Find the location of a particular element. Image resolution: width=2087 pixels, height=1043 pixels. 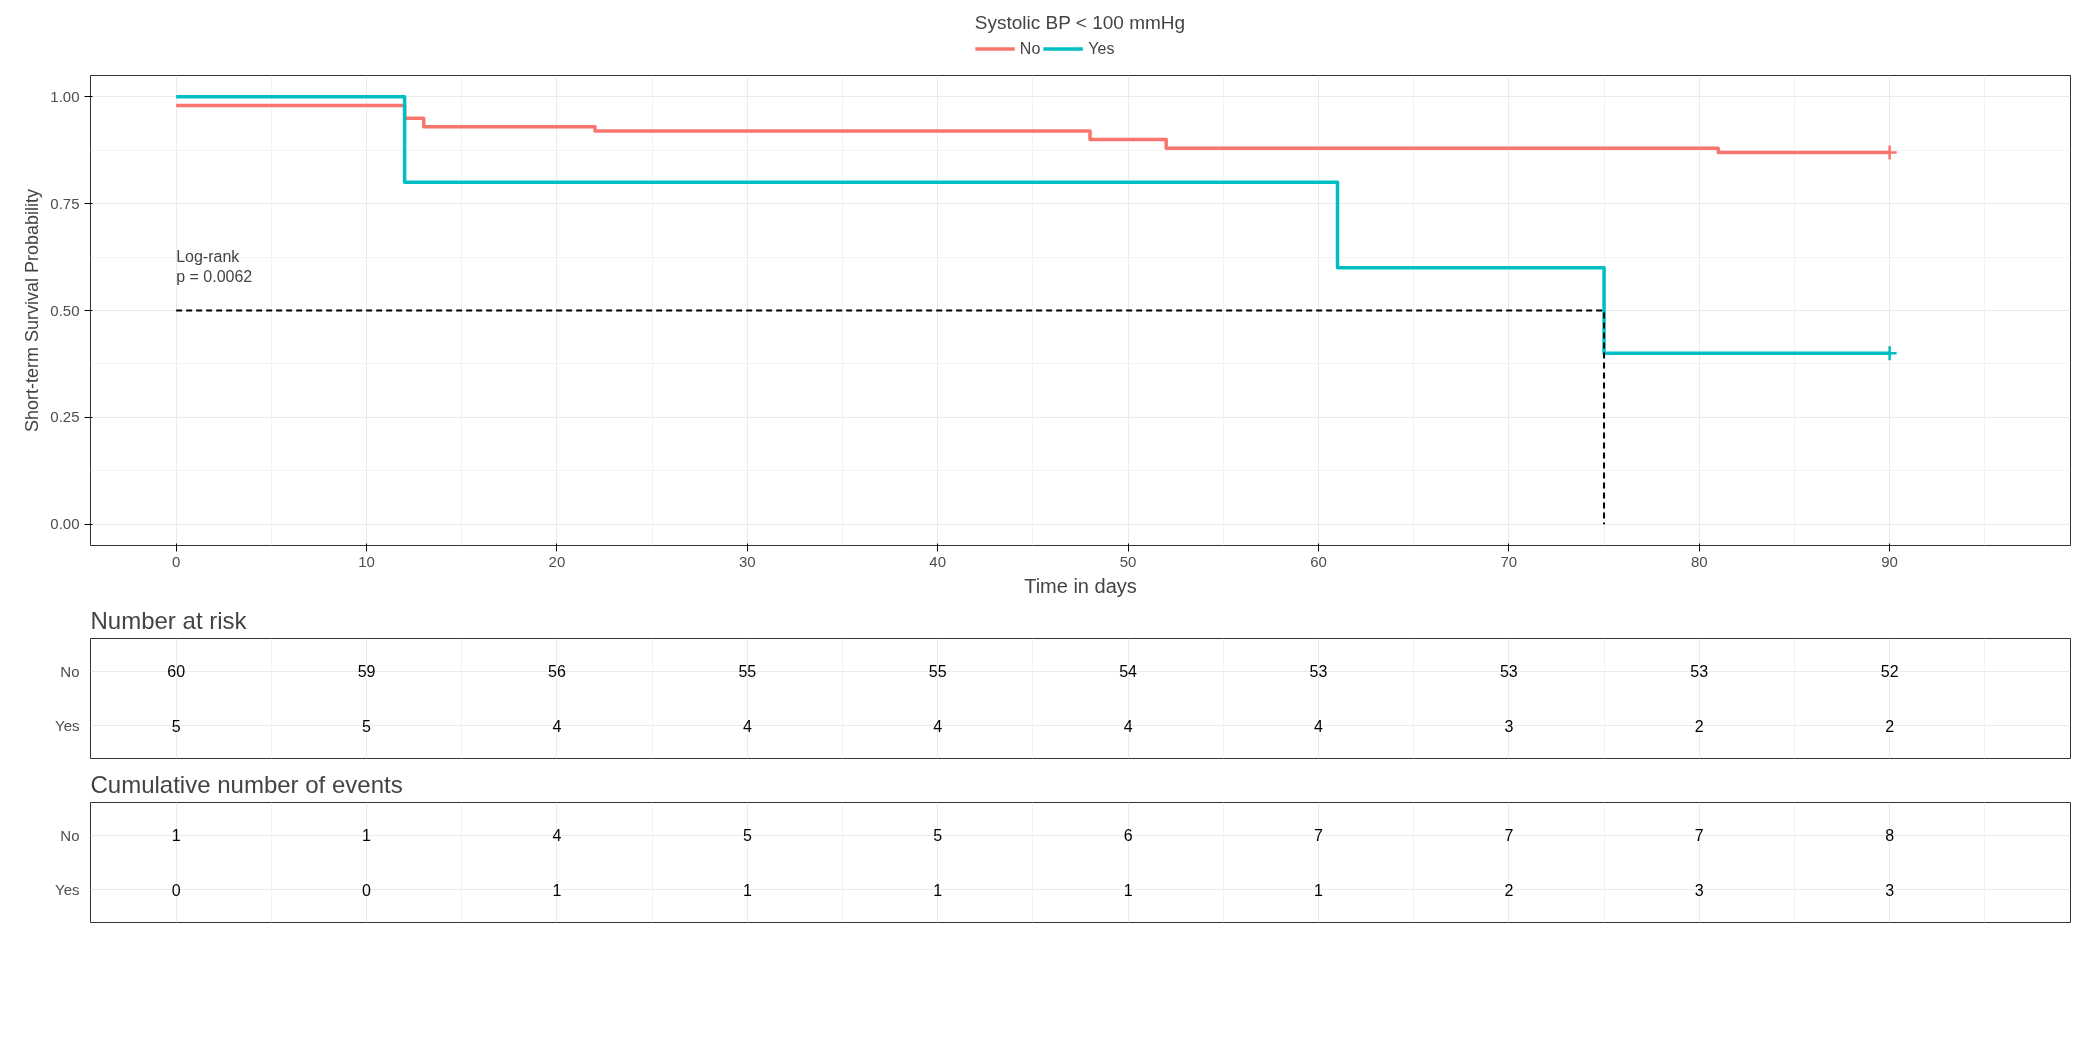

annotation: Log-rank p = 0.0062 is located at coordinates (214, 267).